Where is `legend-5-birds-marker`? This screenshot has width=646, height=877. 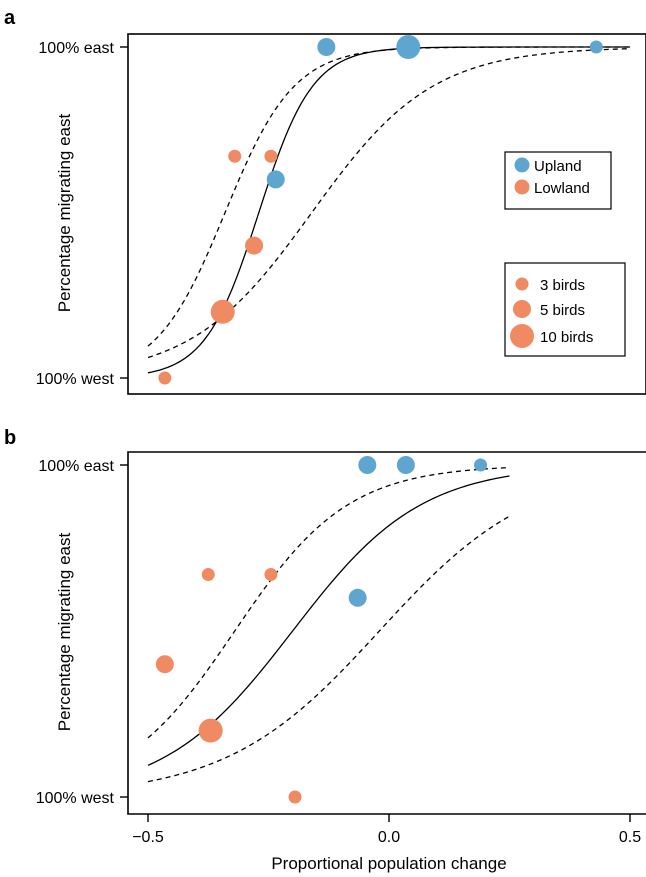 legend-5-birds-marker is located at coordinates (522, 309).